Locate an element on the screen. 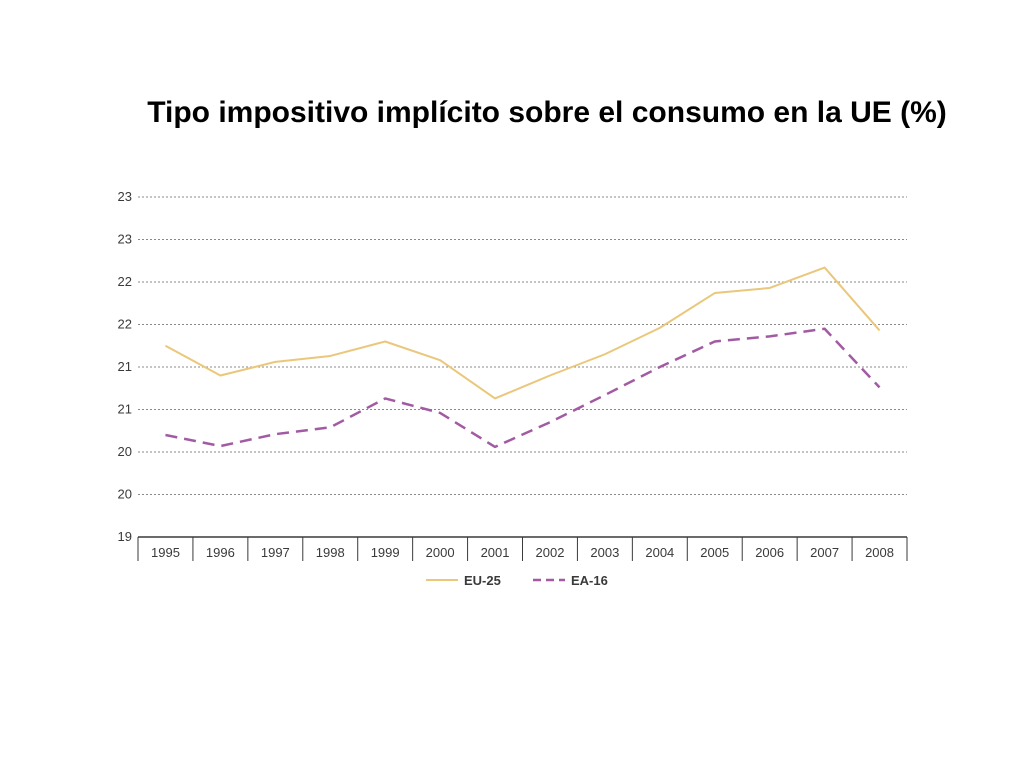 The height and width of the screenshot is (768, 1024). x-tick-label: 2006 is located at coordinates (769, 552).